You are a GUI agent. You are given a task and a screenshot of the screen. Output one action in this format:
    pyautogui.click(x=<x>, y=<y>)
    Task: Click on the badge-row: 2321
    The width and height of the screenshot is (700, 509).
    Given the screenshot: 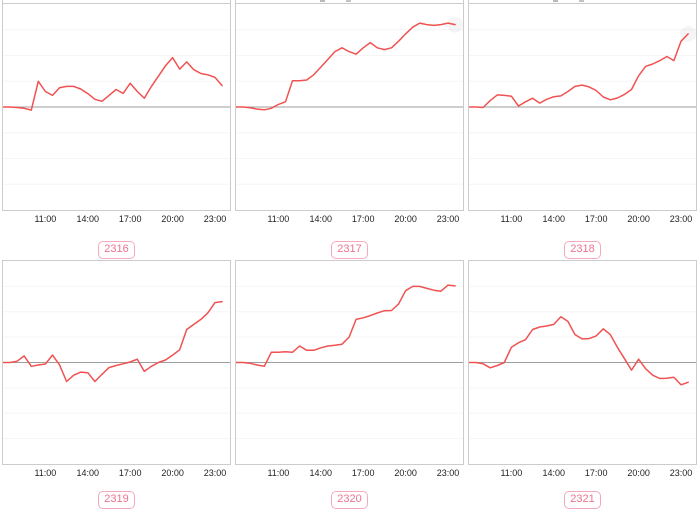 What is the action you would take?
    pyautogui.click(x=582, y=496)
    